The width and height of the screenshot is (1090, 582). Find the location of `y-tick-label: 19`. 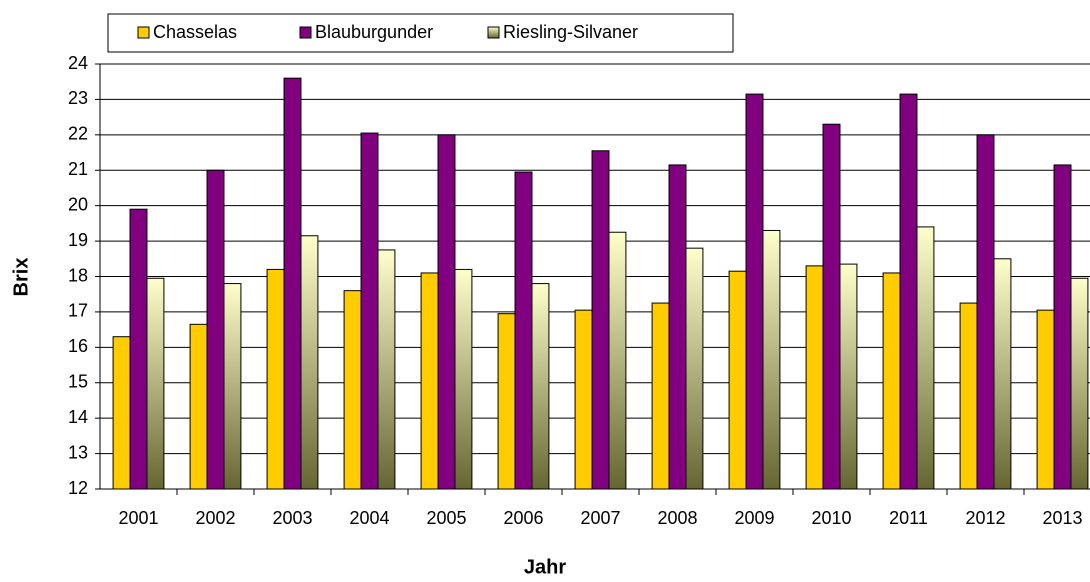

y-tick-label: 19 is located at coordinates (78, 240).